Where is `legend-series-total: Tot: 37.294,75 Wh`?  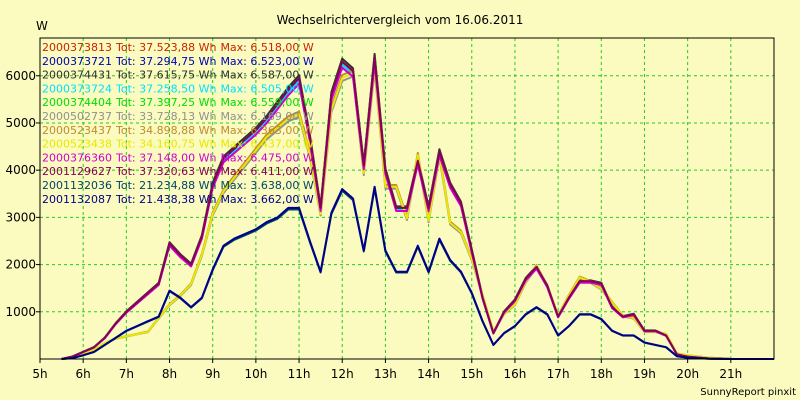
legend-series-total: Tot: 37.294,75 Wh is located at coordinates (165, 61).